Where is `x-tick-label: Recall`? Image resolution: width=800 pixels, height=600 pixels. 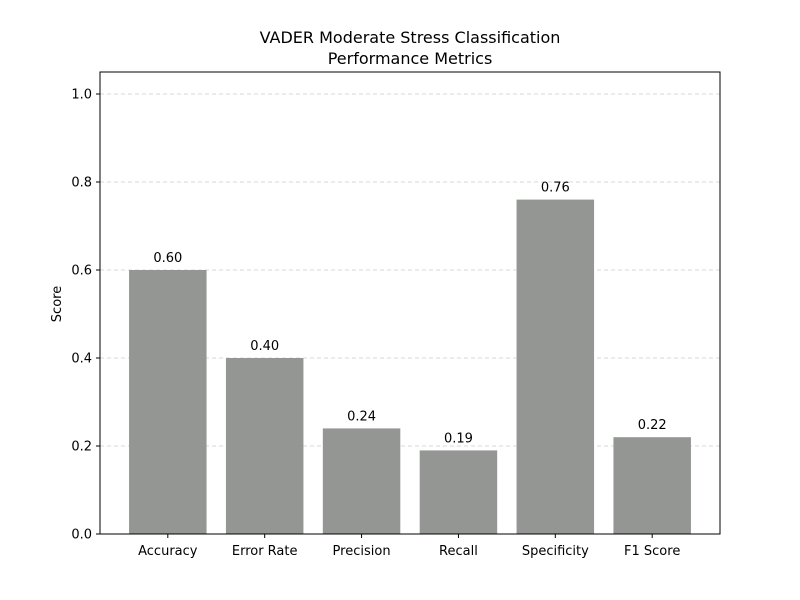
x-tick-label: Recall is located at coordinates (458, 551).